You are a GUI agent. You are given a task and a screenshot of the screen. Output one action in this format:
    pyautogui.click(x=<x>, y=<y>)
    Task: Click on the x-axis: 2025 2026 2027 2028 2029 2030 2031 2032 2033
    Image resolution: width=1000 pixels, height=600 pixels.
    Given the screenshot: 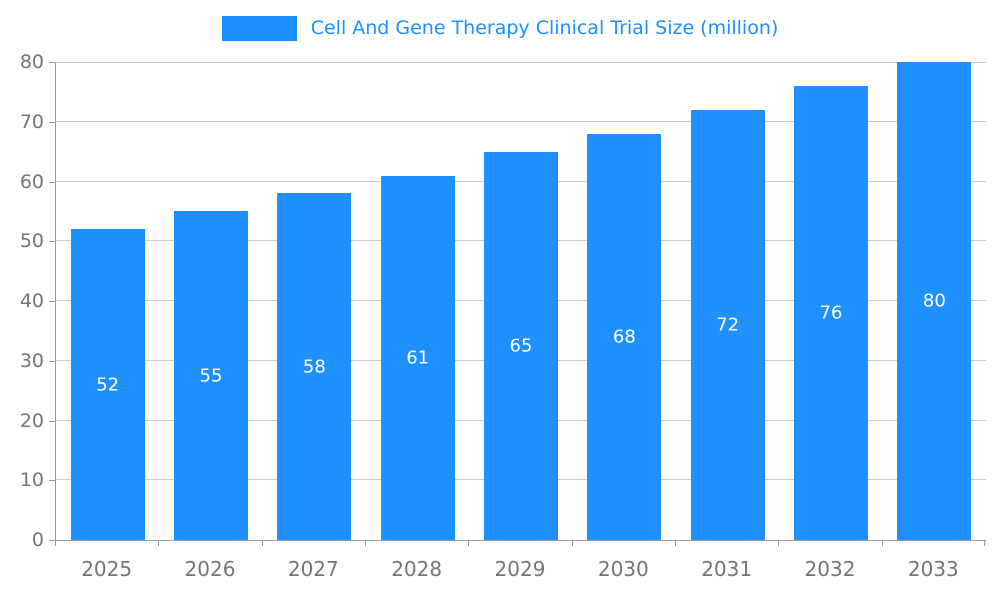 What is the action you would take?
    pyautogui.click(x=520, y=570)
    